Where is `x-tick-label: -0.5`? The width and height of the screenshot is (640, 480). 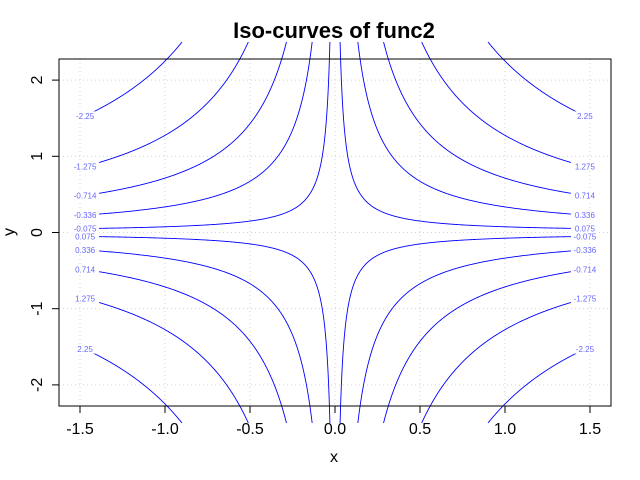
x-tick-label: -0.5 is located at coordinates (250, 429).